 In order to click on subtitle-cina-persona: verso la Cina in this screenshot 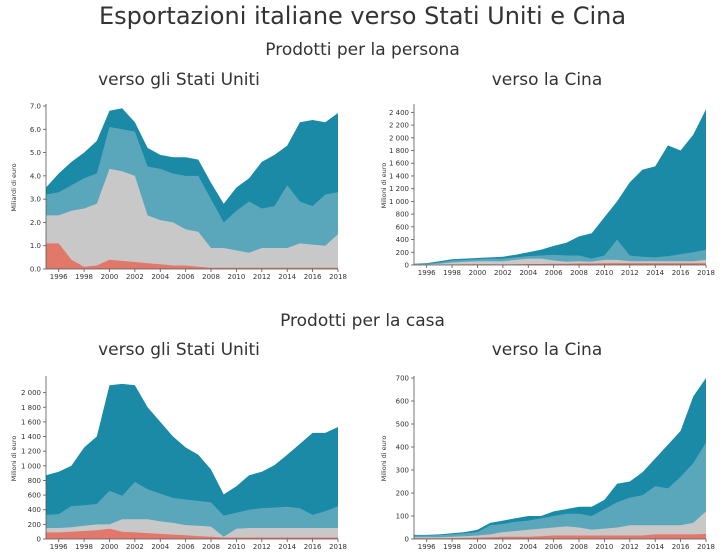, I will do `click(547, 80)`.